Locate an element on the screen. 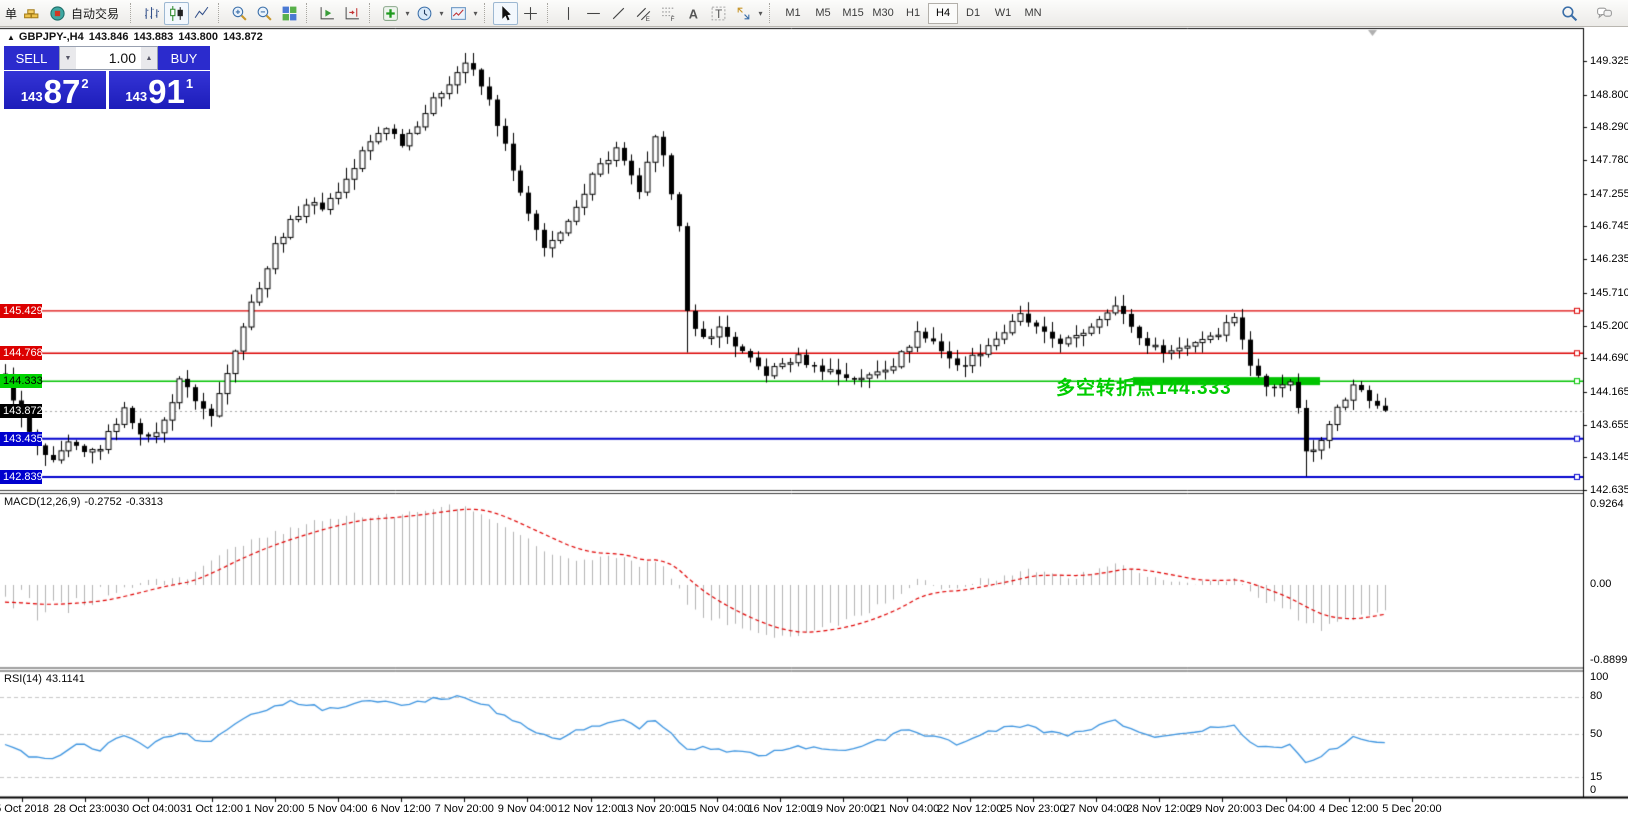 The image size is (1628, 821). auto-scroll-button is located at coordinates (327, 13).